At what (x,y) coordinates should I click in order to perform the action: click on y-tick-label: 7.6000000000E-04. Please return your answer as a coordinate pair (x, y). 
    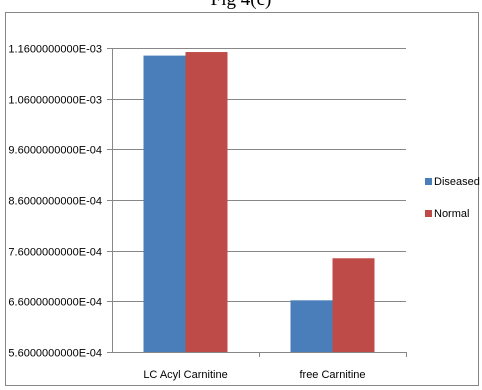
    Looking at the image, I should click on (55, 253).